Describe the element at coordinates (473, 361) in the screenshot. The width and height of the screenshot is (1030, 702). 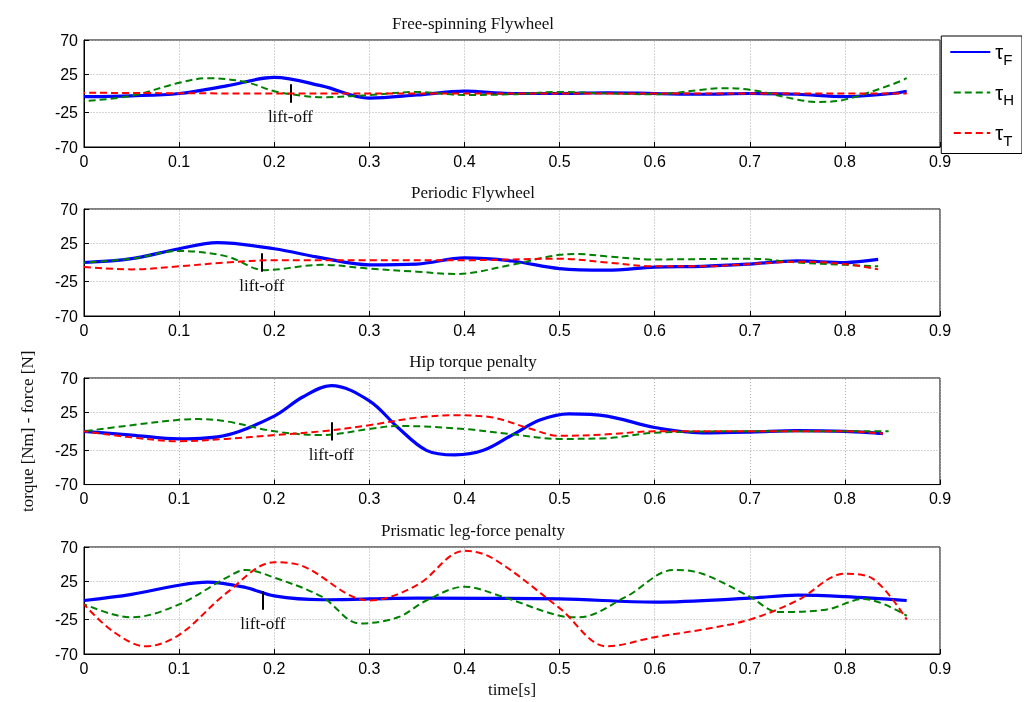
I see `chart-title: Hip torque penalty` at that location.